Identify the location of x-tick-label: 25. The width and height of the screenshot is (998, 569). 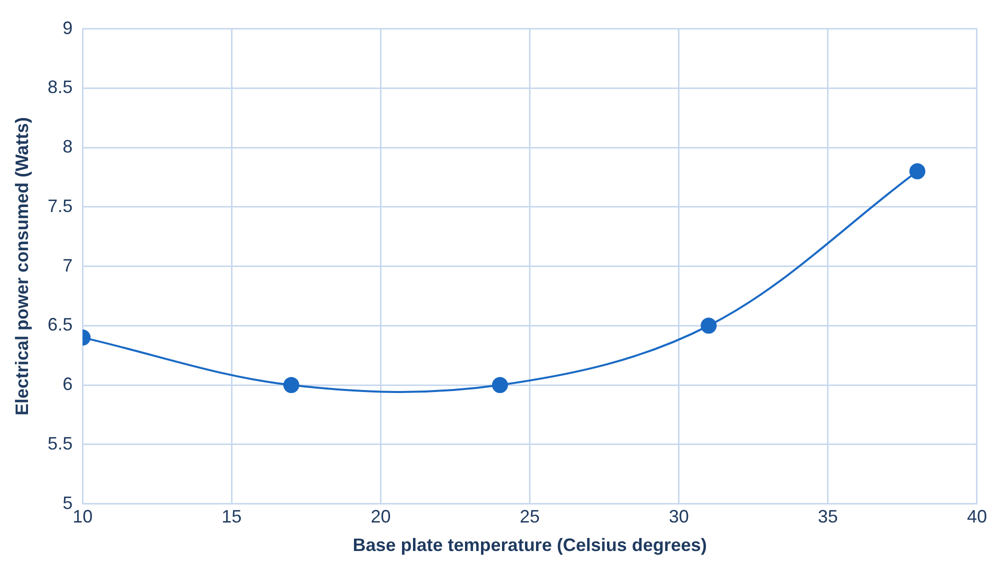
(530, 516).